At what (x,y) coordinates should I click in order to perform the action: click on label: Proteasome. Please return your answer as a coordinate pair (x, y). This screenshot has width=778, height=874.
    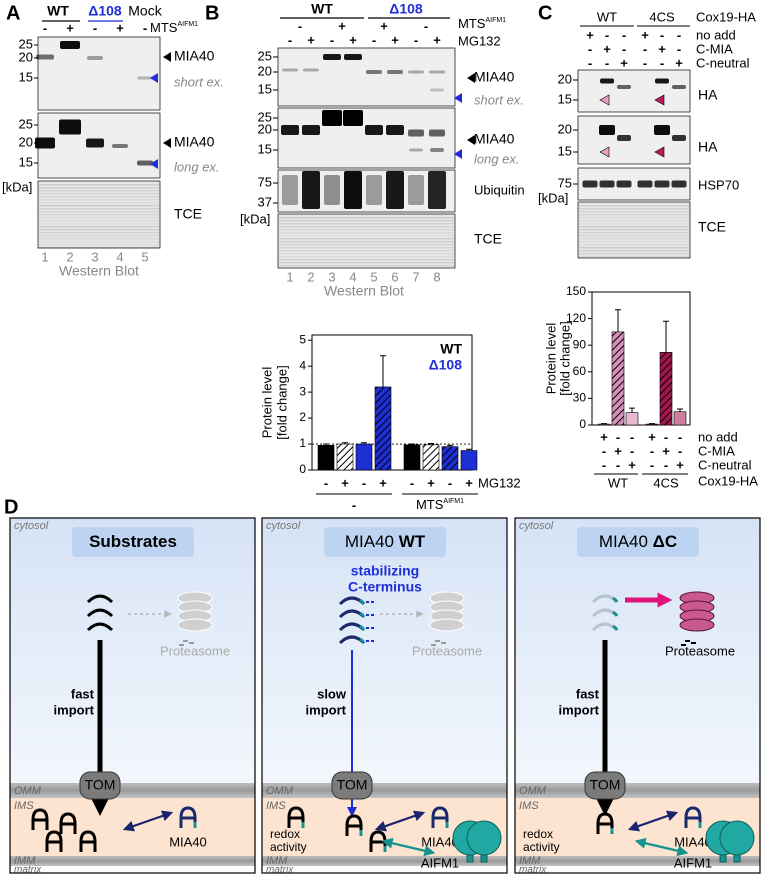
    Looking at the image, I should click on (447, 650).